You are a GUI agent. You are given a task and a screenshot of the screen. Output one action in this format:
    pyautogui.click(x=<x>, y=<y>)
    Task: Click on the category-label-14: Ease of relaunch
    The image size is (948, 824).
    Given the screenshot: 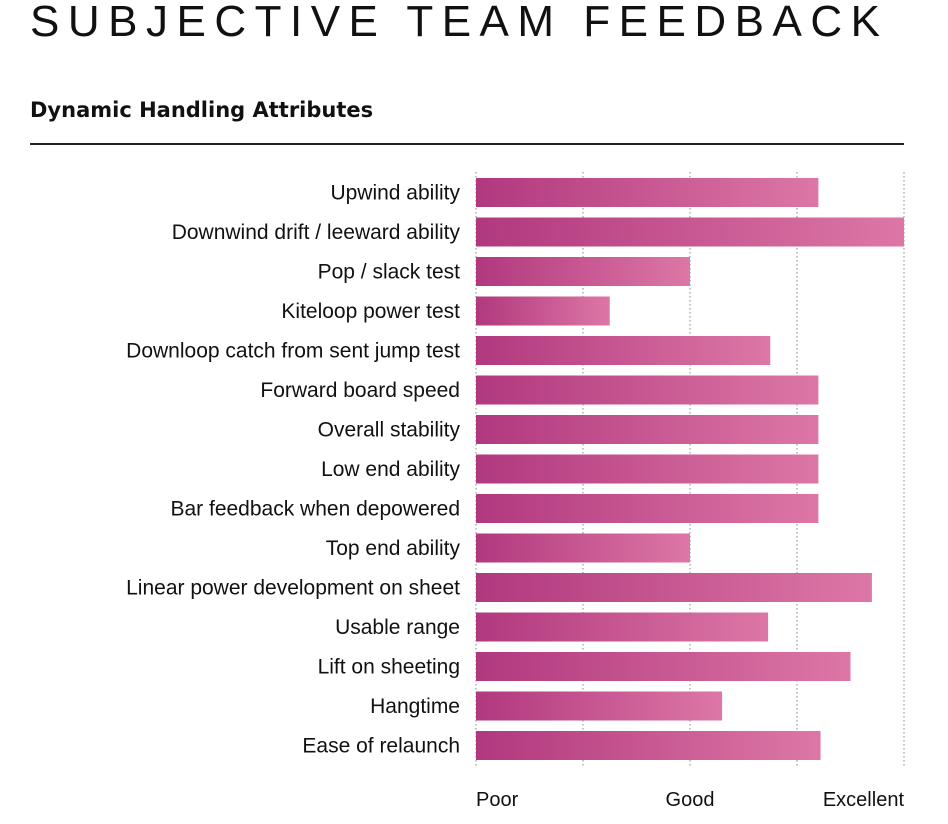 What is the action you would take?
    pyautogui.click(x=381, y=746)
    